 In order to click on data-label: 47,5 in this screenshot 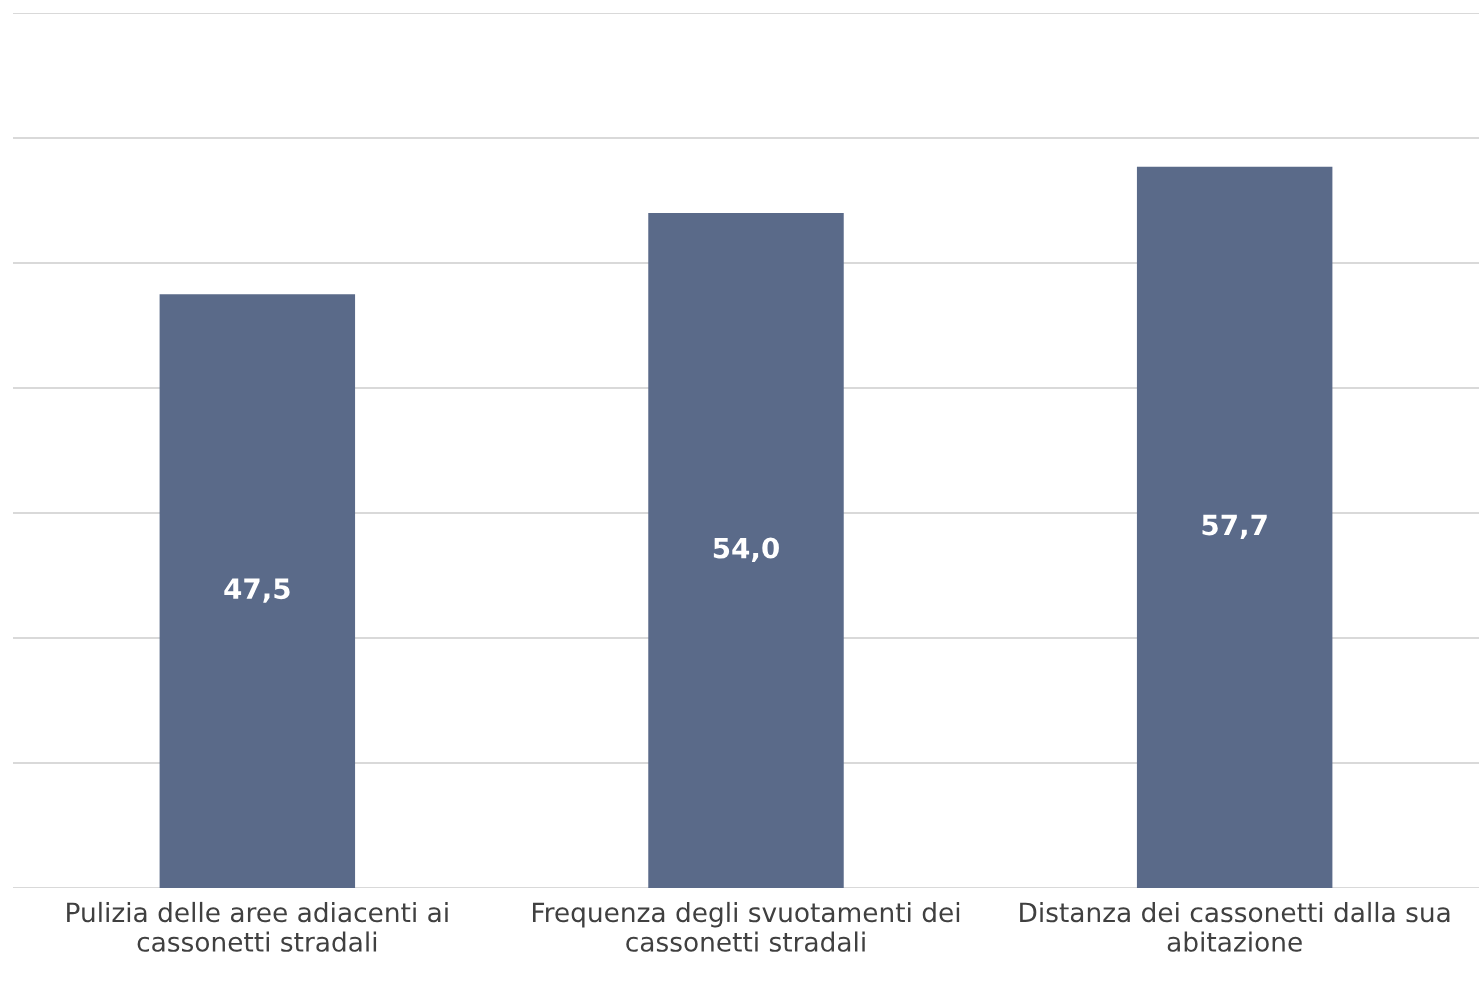, I will do `click(257, 590)`.